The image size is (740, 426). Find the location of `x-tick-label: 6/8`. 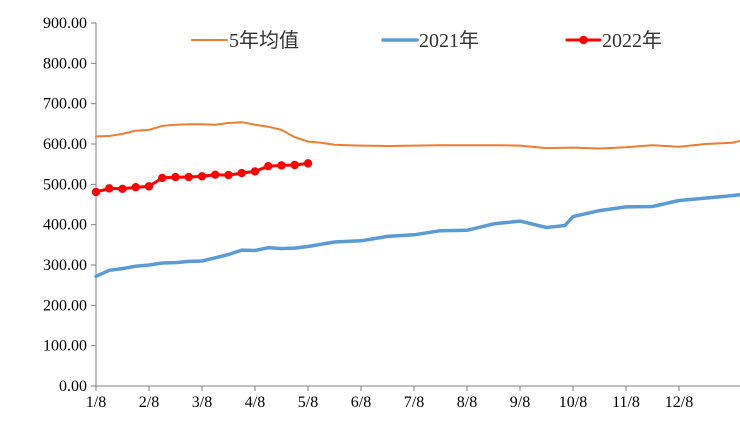

x-tick-label: 6/8 is located at coordinates (361, 402).